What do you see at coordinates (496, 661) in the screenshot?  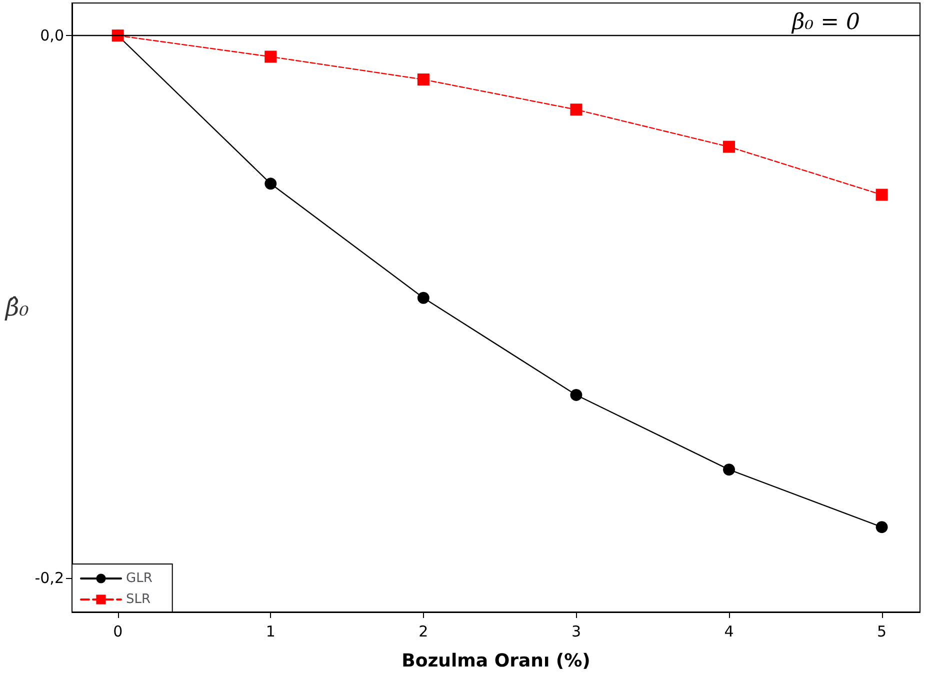 I see `x-axis-title: Bozulma Oranı (%)` at bounding box center [496, 661].